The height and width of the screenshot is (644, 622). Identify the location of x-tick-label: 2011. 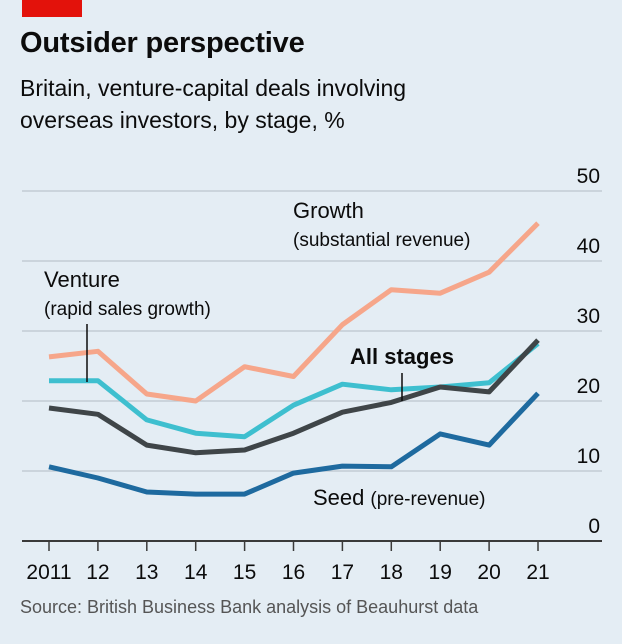
(48, 572).